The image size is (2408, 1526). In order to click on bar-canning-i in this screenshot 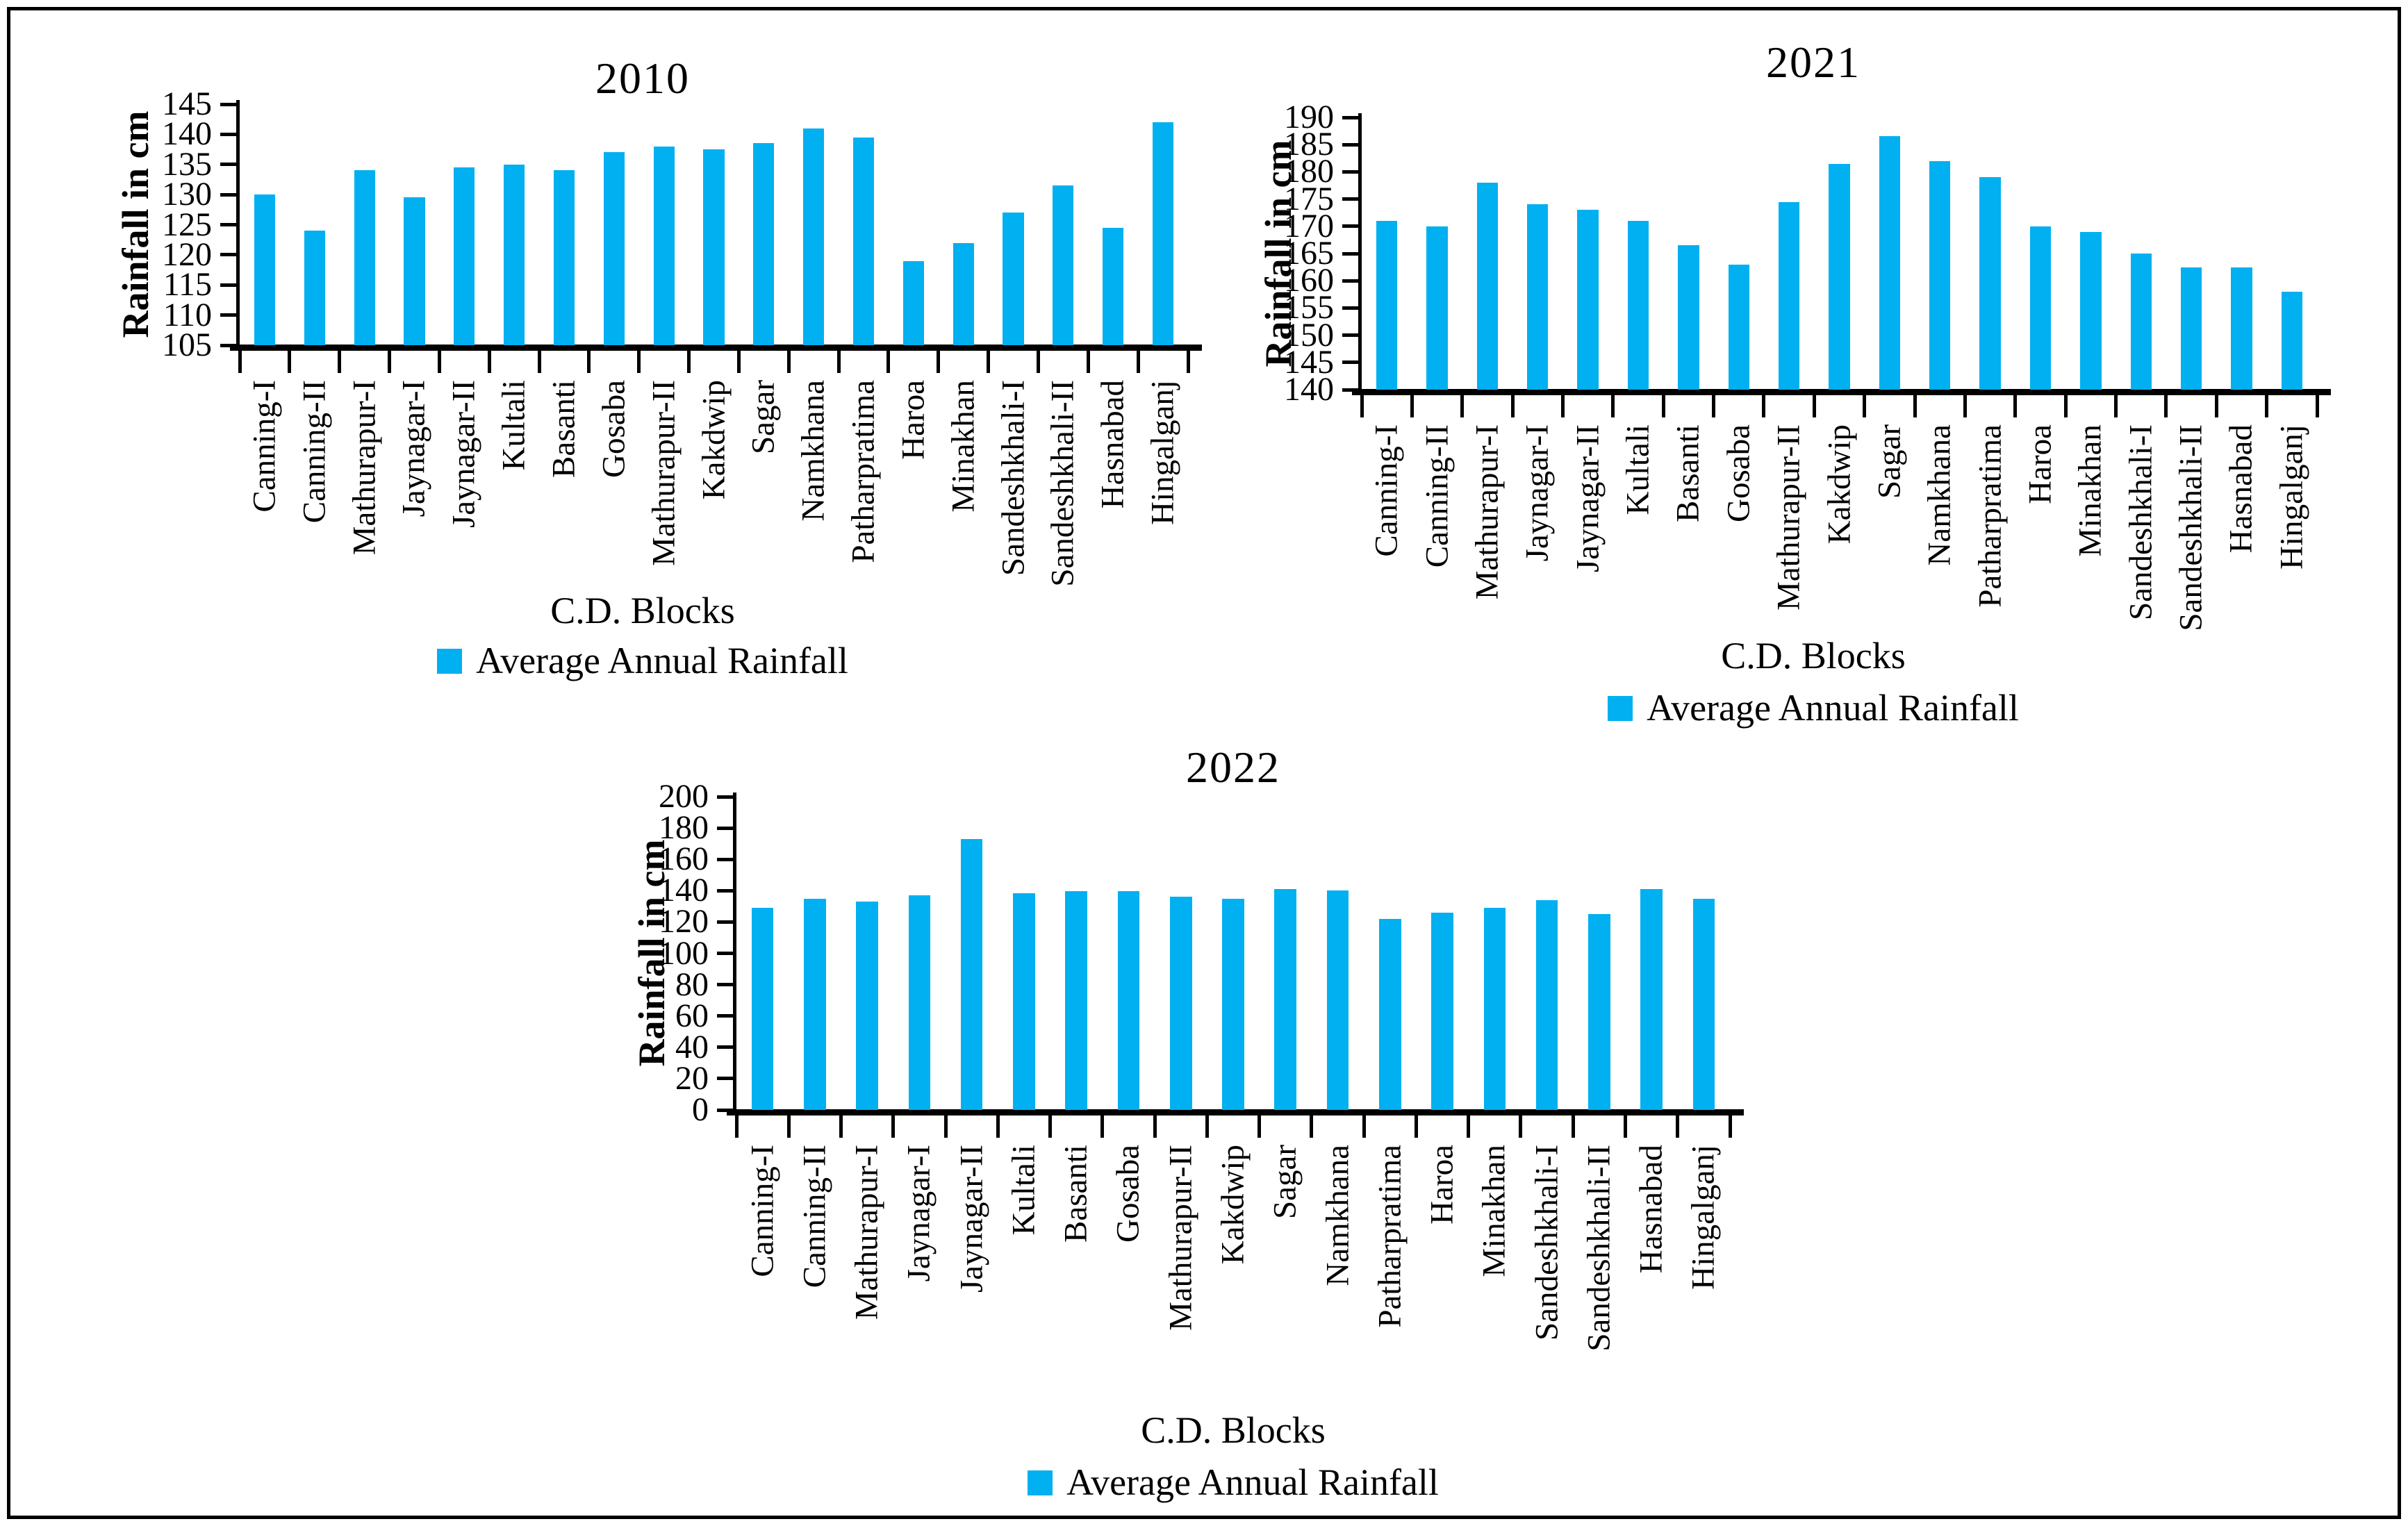, I will do `click(1387, 305)`.